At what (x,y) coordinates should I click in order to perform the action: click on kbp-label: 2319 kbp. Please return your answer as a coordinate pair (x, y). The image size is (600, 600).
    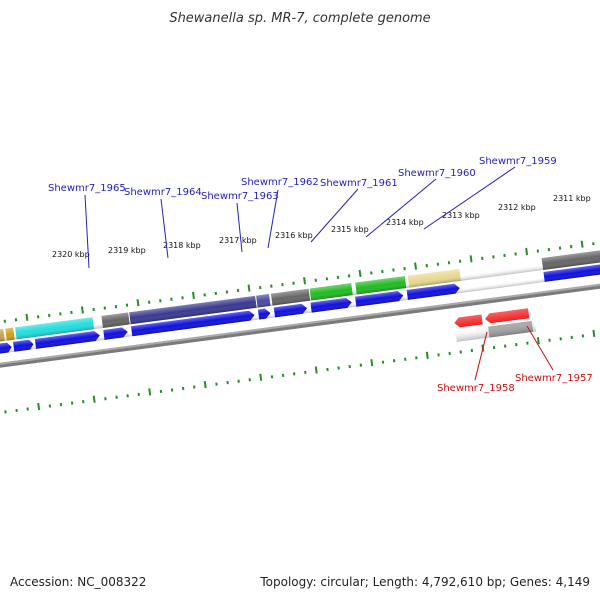
    Looking at the image, I should click on (127, 250).